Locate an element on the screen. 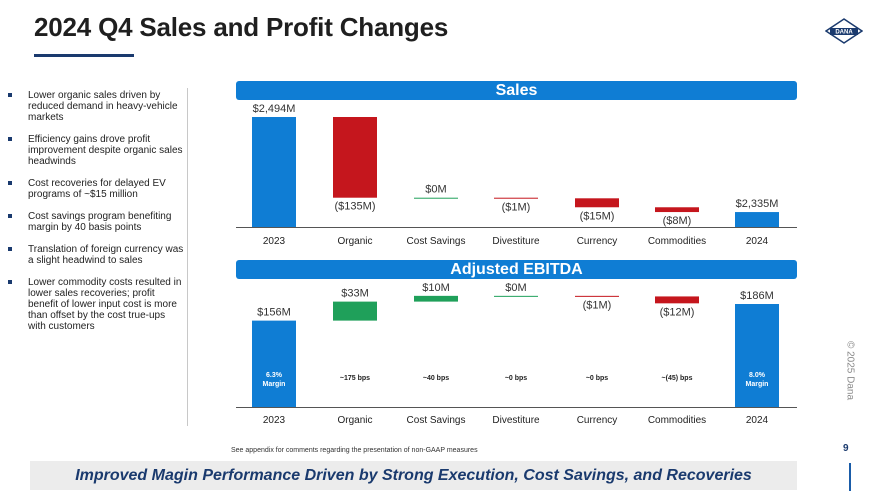 Image resolution: width=880 pixels, height=495 pixels. page-number: 9 is located at coordinates (846, 448).